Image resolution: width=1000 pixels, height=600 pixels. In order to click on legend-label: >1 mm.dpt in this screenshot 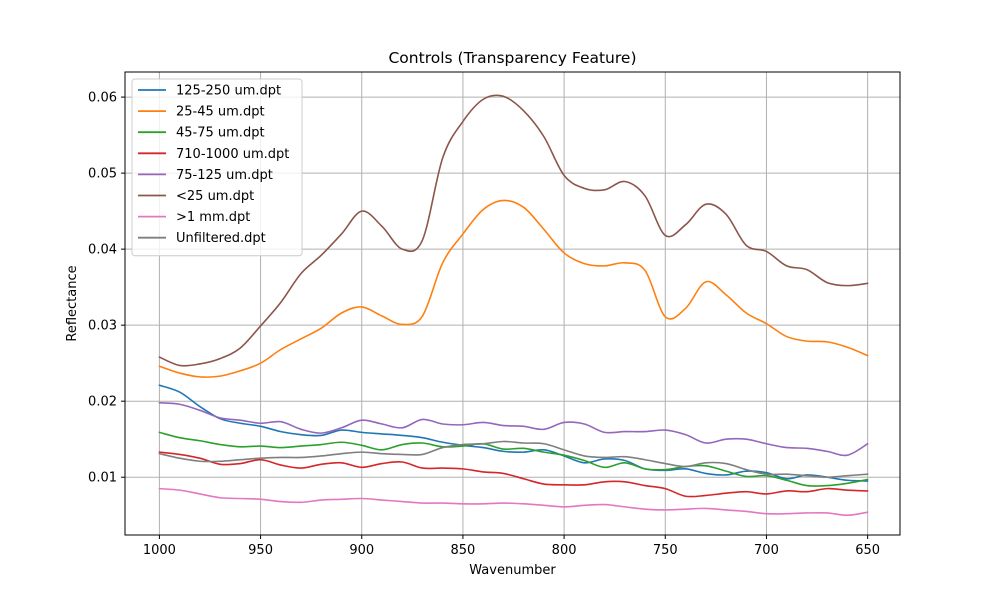, I will do `click(213, 217)`.